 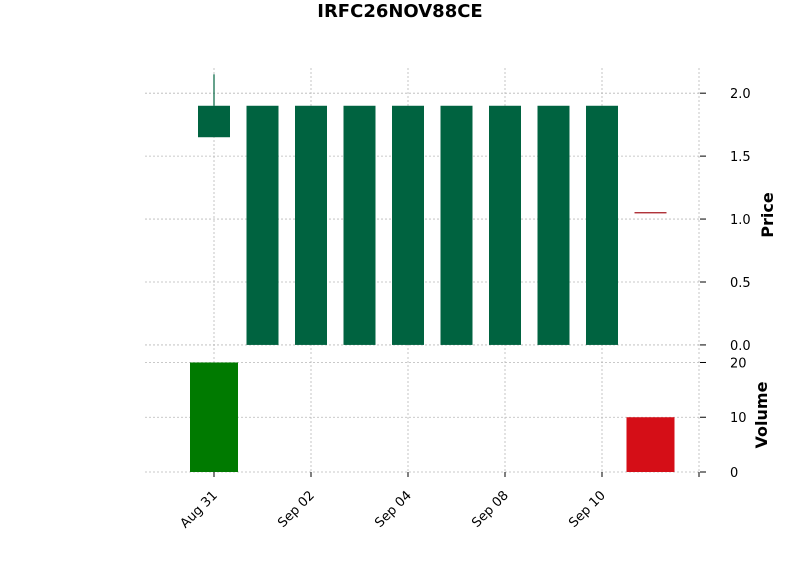 I want to click on x-tick-label: Sep 10, so click(x=587, y=509).